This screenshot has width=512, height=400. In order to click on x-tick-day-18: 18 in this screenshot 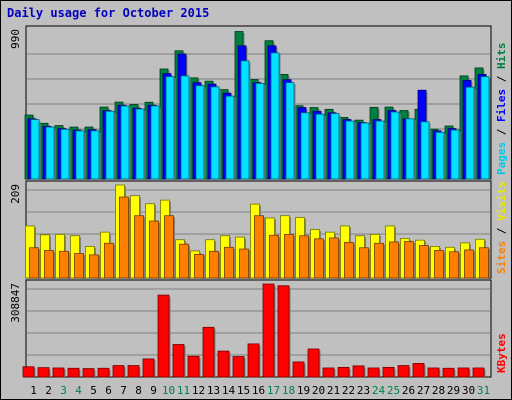, I will do `click(288, 390)`.